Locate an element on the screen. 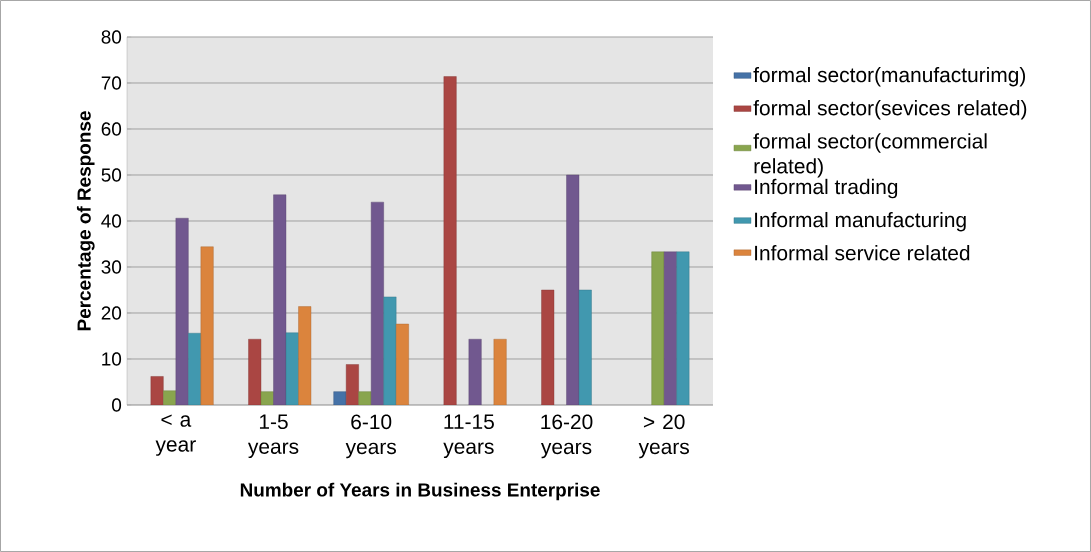  y-axis-title: Percentage of Response is located at coordinates (85, 221).